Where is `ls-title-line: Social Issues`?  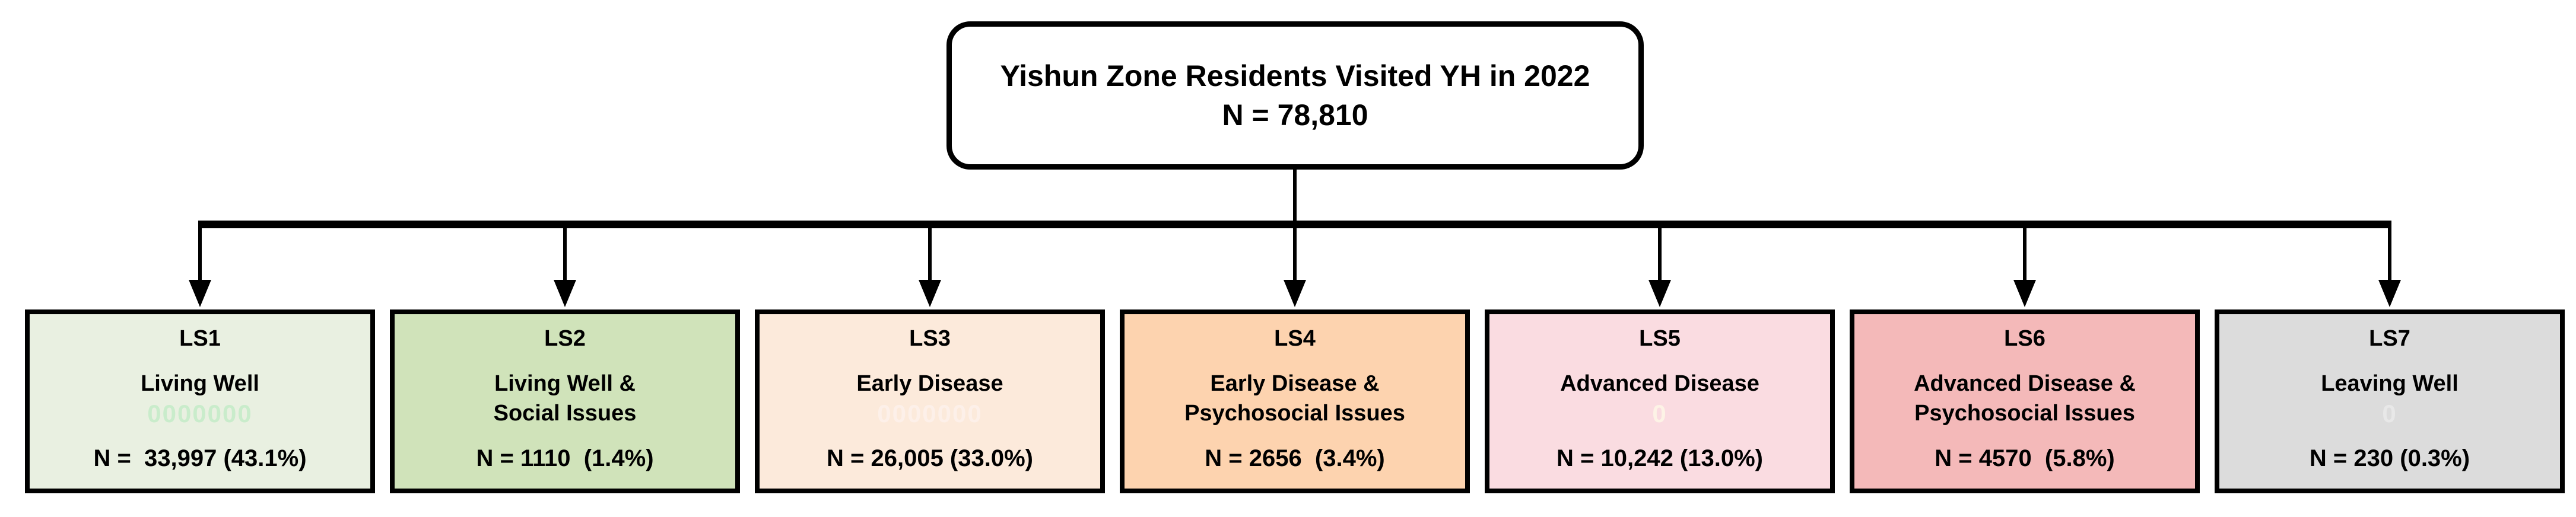 ls-title-line: Social Issues is located at coordinates (565, 413).